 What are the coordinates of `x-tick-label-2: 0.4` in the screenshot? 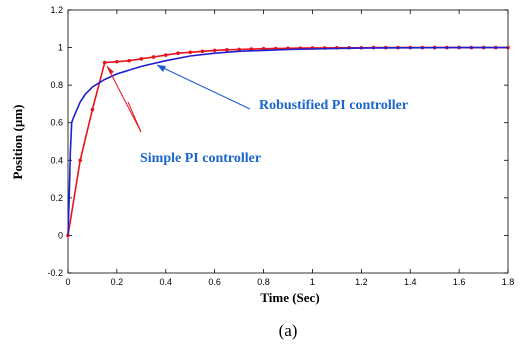 It's located at (166, 282).